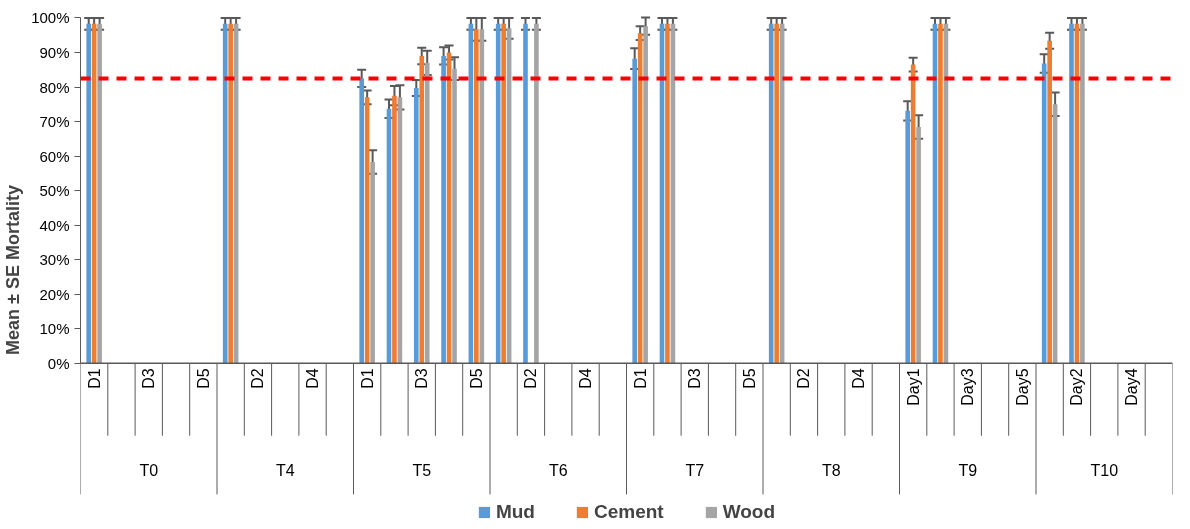  I want to click on y-tick-label: 100%, so click(50, 18).